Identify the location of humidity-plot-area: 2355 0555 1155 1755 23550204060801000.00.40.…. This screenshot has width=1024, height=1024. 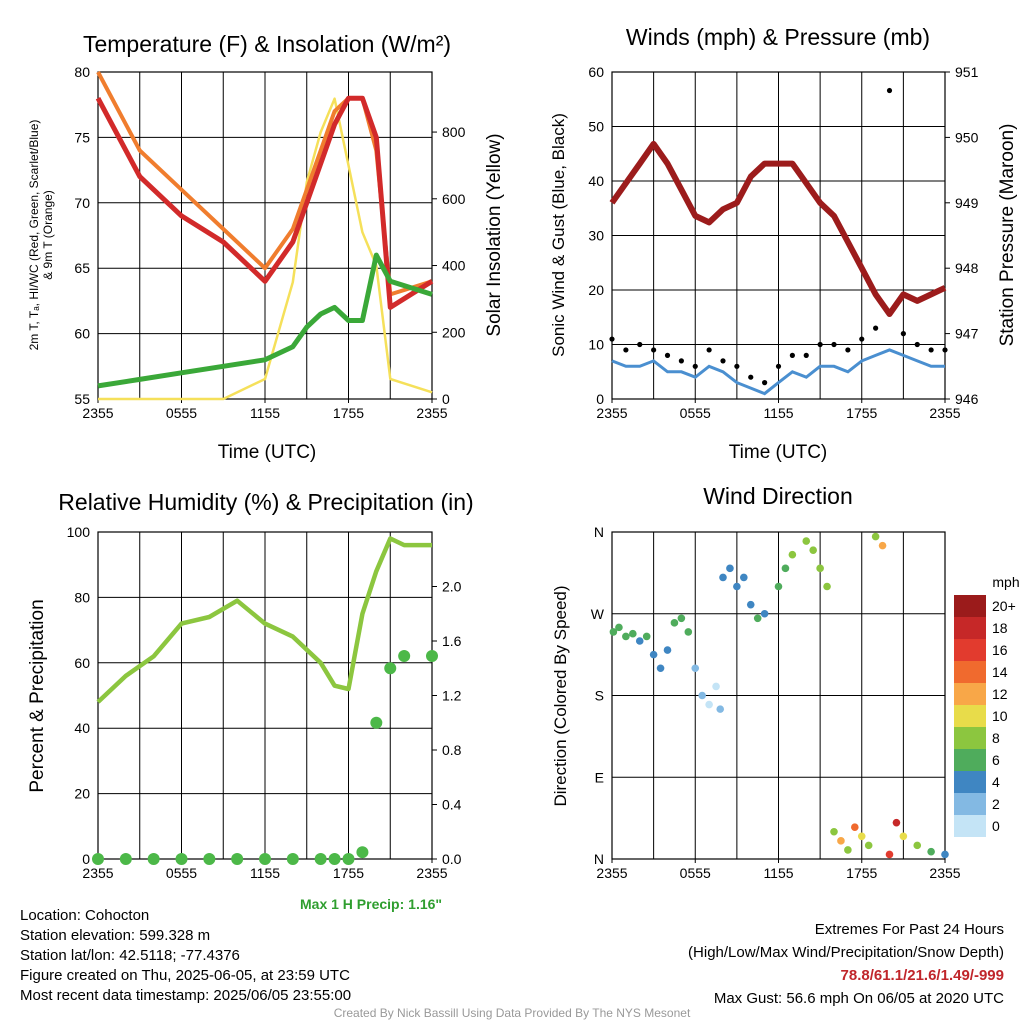
(264, 702).